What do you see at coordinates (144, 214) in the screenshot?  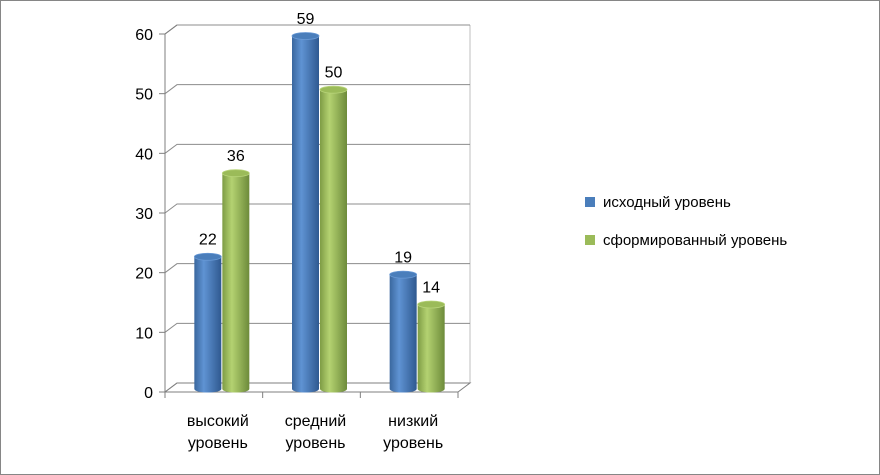 I see `y-tick-label: 30` at bounding box center [144, 214].